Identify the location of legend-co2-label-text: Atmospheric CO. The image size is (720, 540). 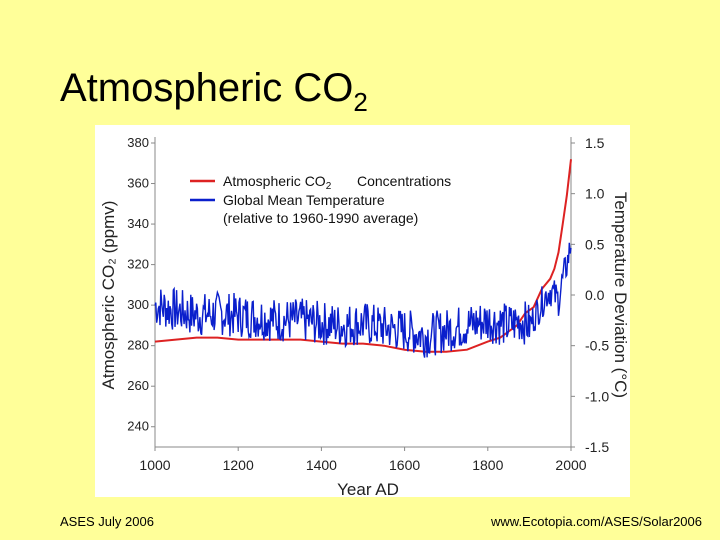
(274, 181).